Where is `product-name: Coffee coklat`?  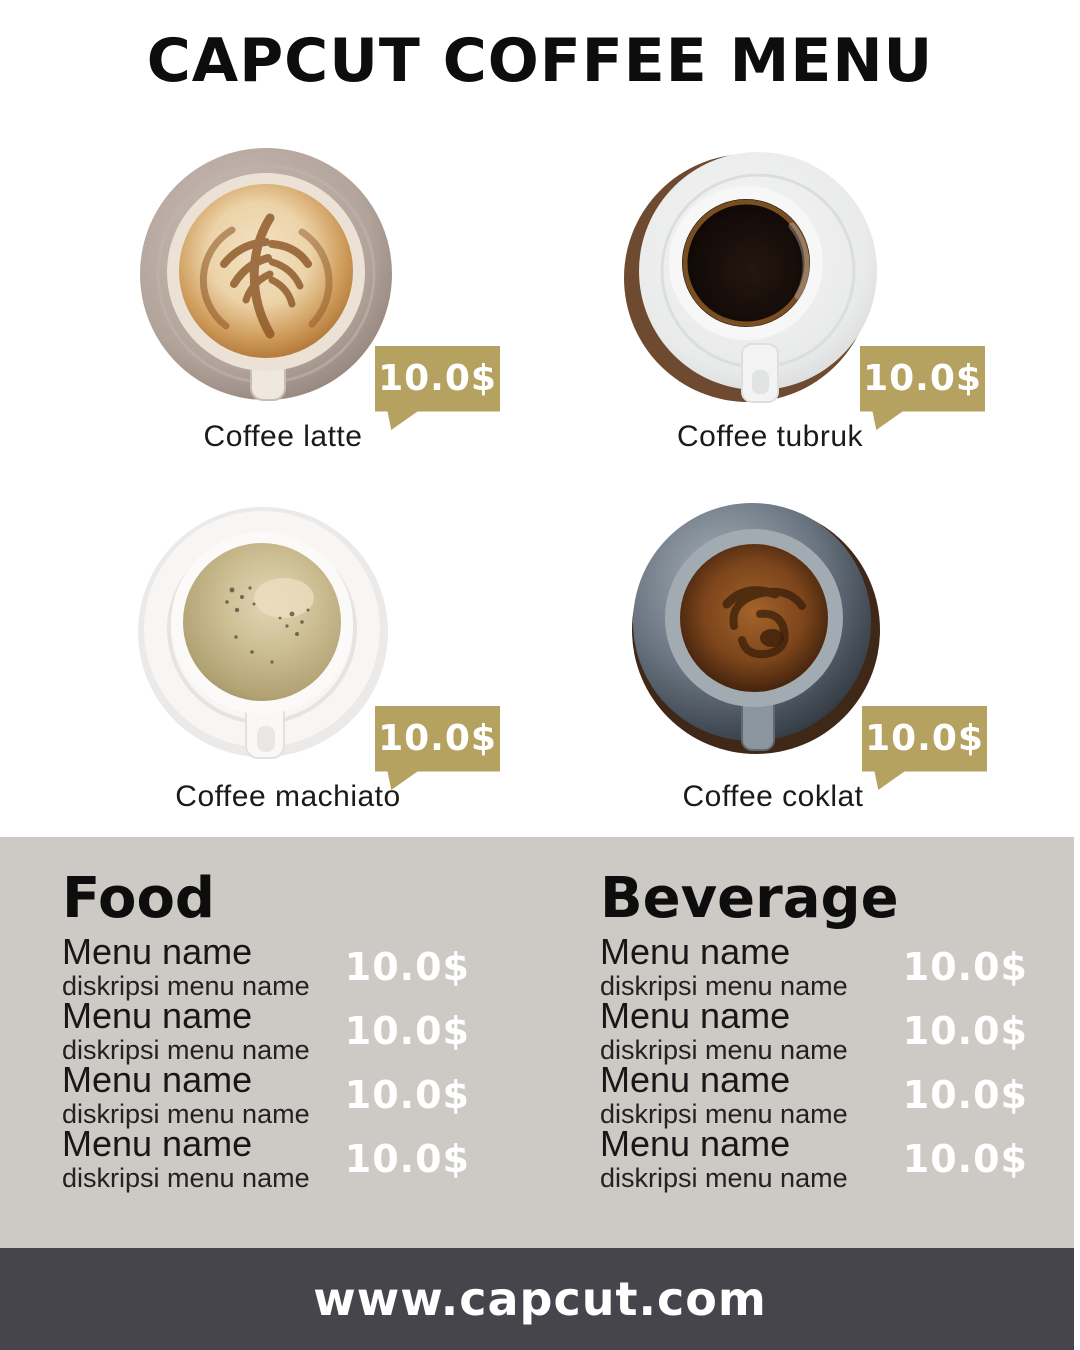 product-name: Coffee coklat is located at coordinates (773, 796).